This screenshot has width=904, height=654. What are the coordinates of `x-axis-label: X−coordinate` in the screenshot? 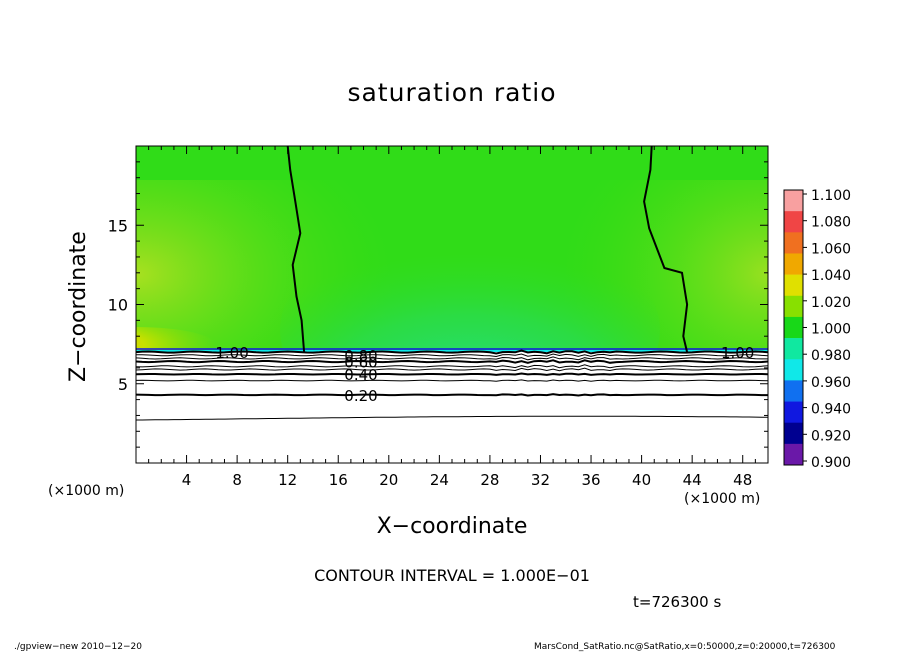 It's located at (452, 526).